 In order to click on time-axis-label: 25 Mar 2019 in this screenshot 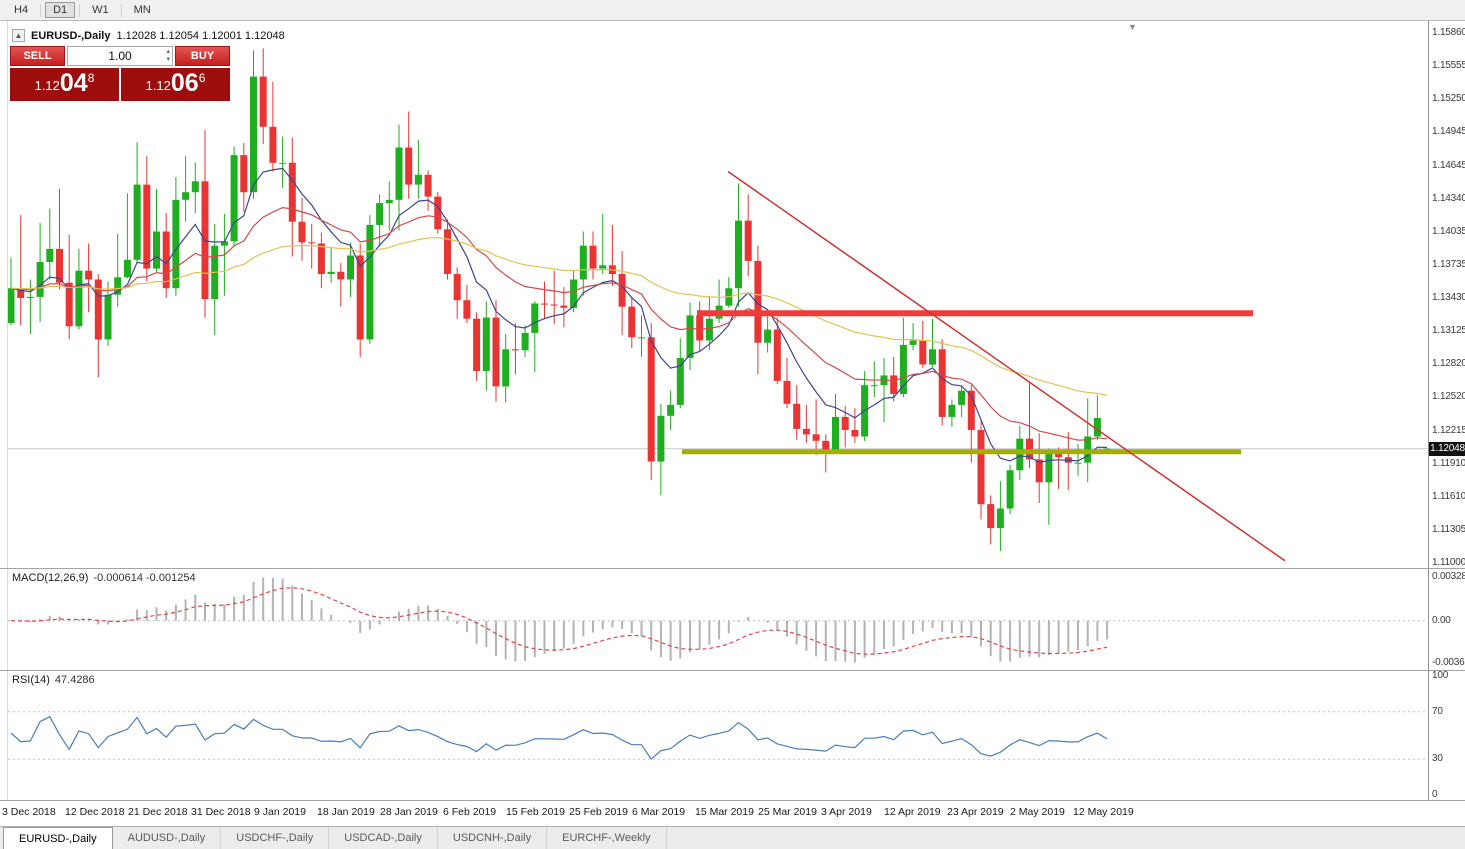, I will do `click(787, 812)`.